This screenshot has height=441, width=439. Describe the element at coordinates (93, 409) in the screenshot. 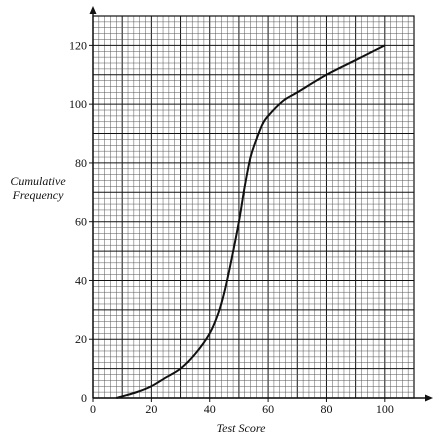

I see `x-tick-label: 0` at that location.